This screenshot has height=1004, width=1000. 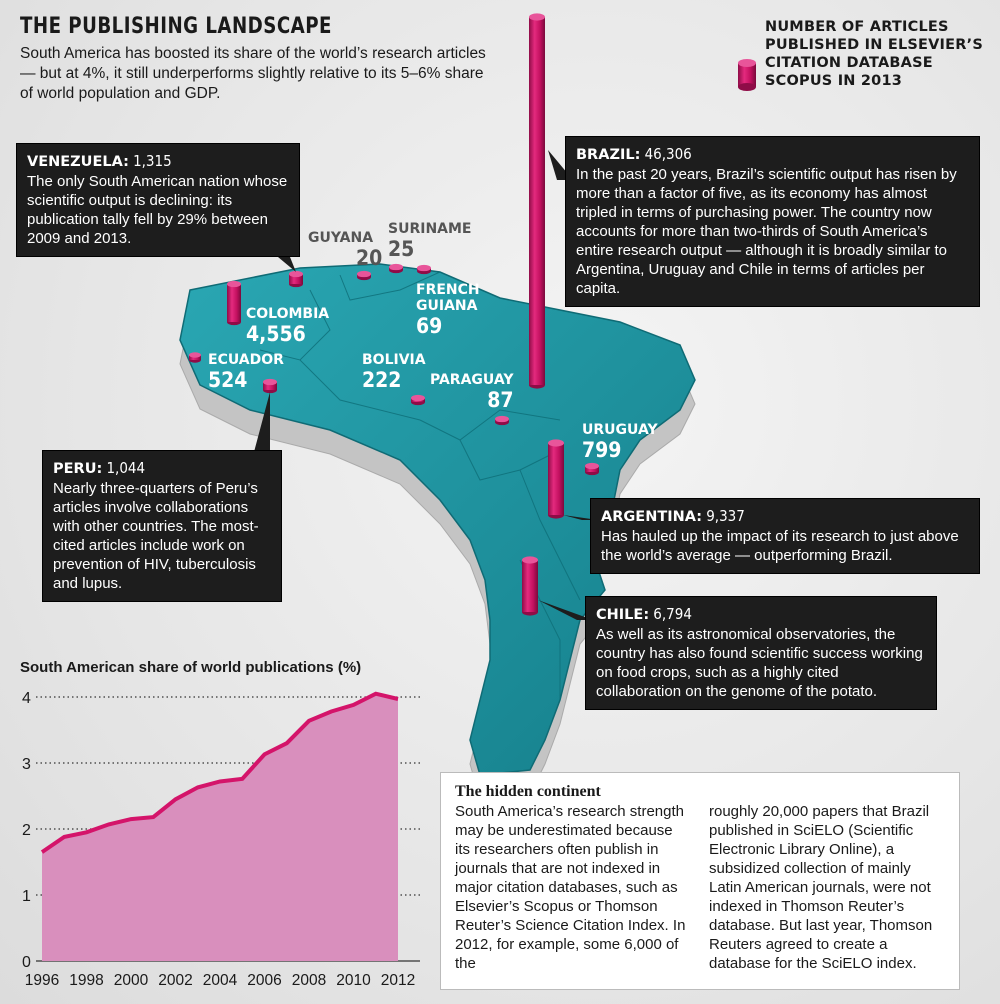 What do you see at coordinates (668, 154) in the screenshot?
I see `callout-value: 46,306` at bounding box center [668, 154].